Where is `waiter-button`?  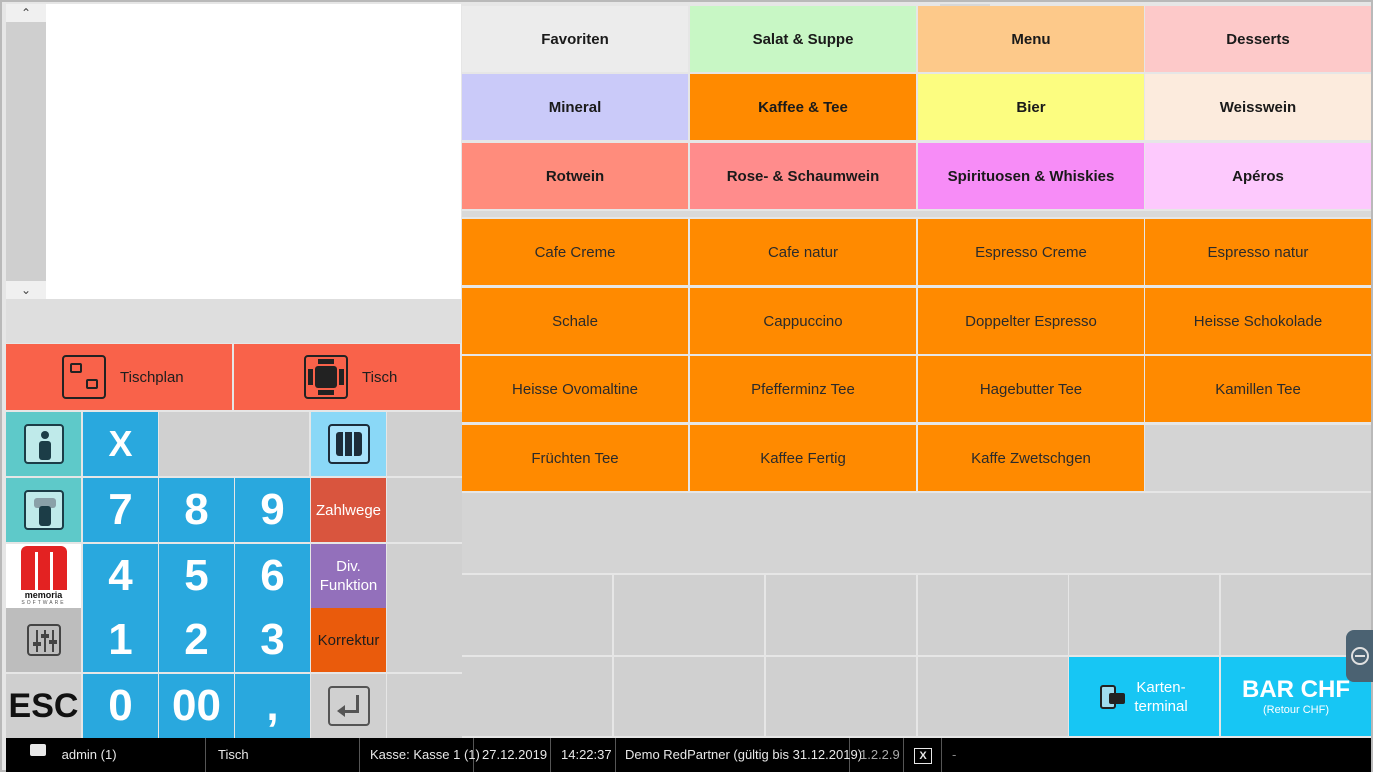 waiter-button is located at coordinates (43, 444).